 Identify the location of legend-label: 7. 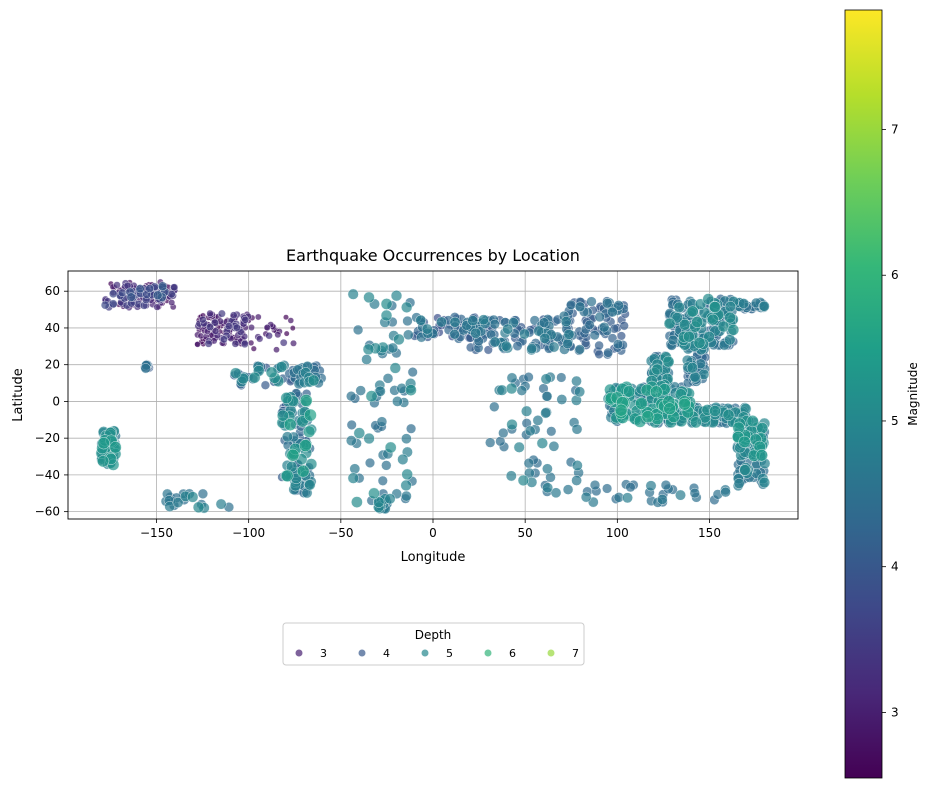
(575, 653).